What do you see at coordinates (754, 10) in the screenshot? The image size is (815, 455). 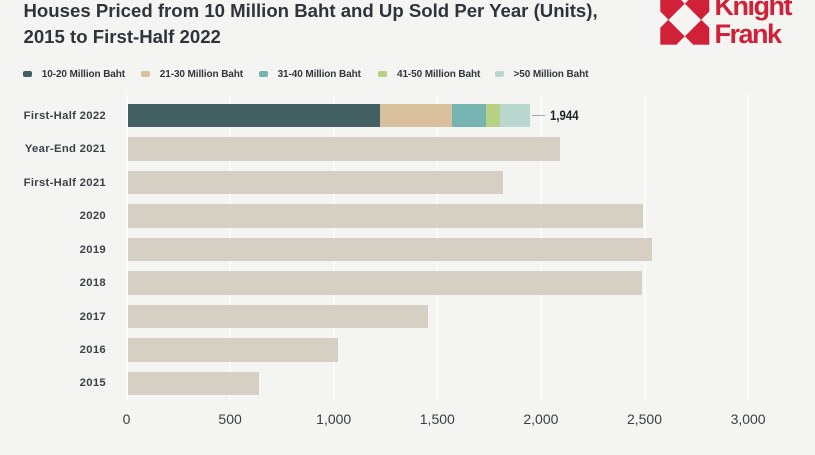 I see `svg-text: Knight` at bounding box center [754, 10].